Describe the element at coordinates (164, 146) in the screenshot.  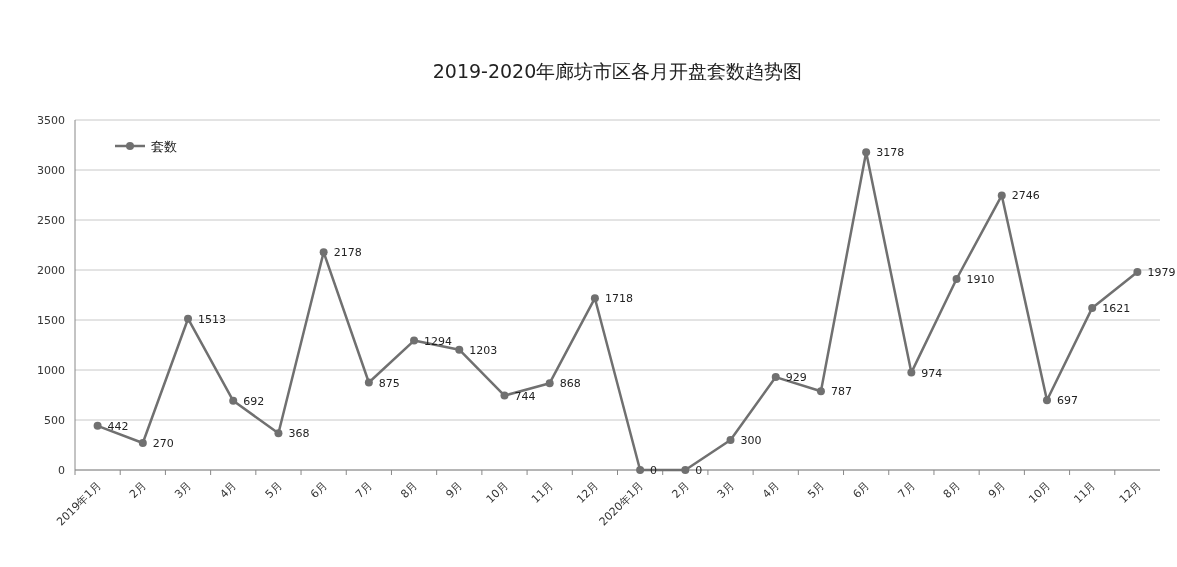
I see `legend-label: 套数` at that location.